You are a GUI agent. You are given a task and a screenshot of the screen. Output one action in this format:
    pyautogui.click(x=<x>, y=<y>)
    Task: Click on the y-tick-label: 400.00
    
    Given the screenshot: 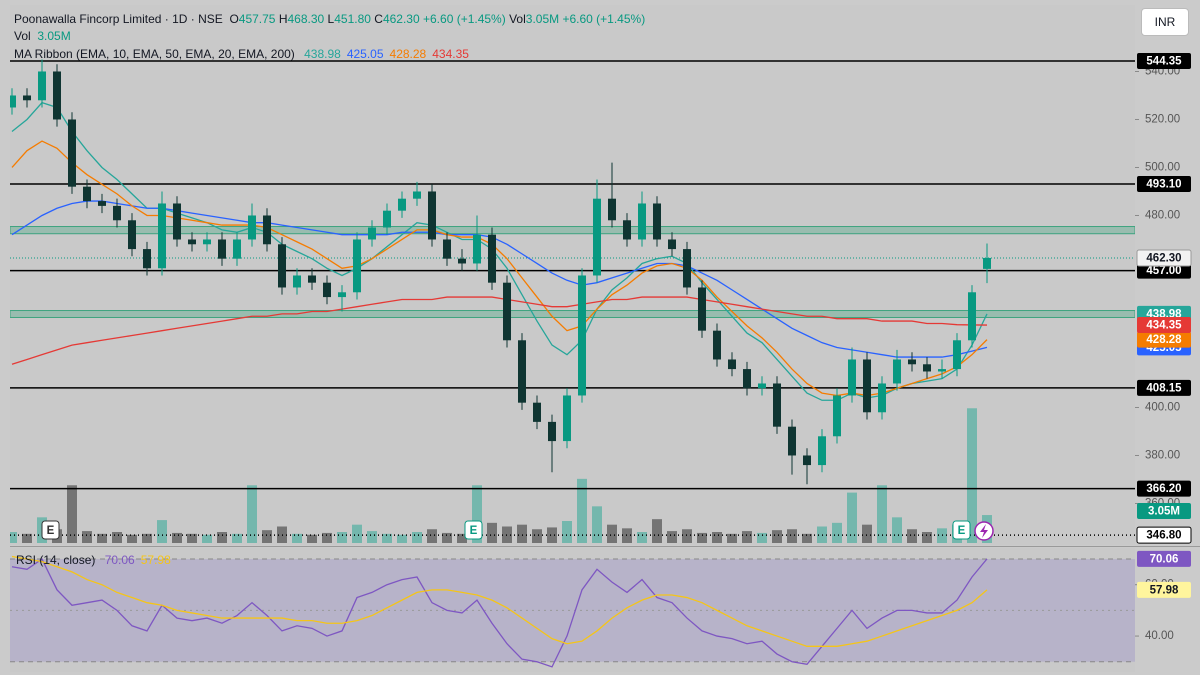 What is the action you would take?
    pyautogui.click(x=1162, y=408)
    